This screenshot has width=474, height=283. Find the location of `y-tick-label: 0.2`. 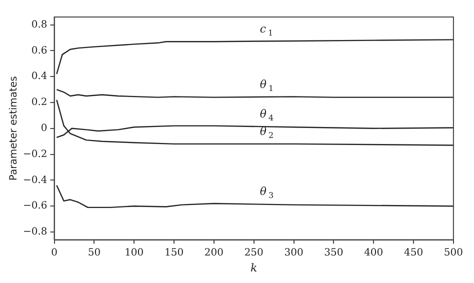

y-tick-label: 0.2 is located at coordinates (39, 102).